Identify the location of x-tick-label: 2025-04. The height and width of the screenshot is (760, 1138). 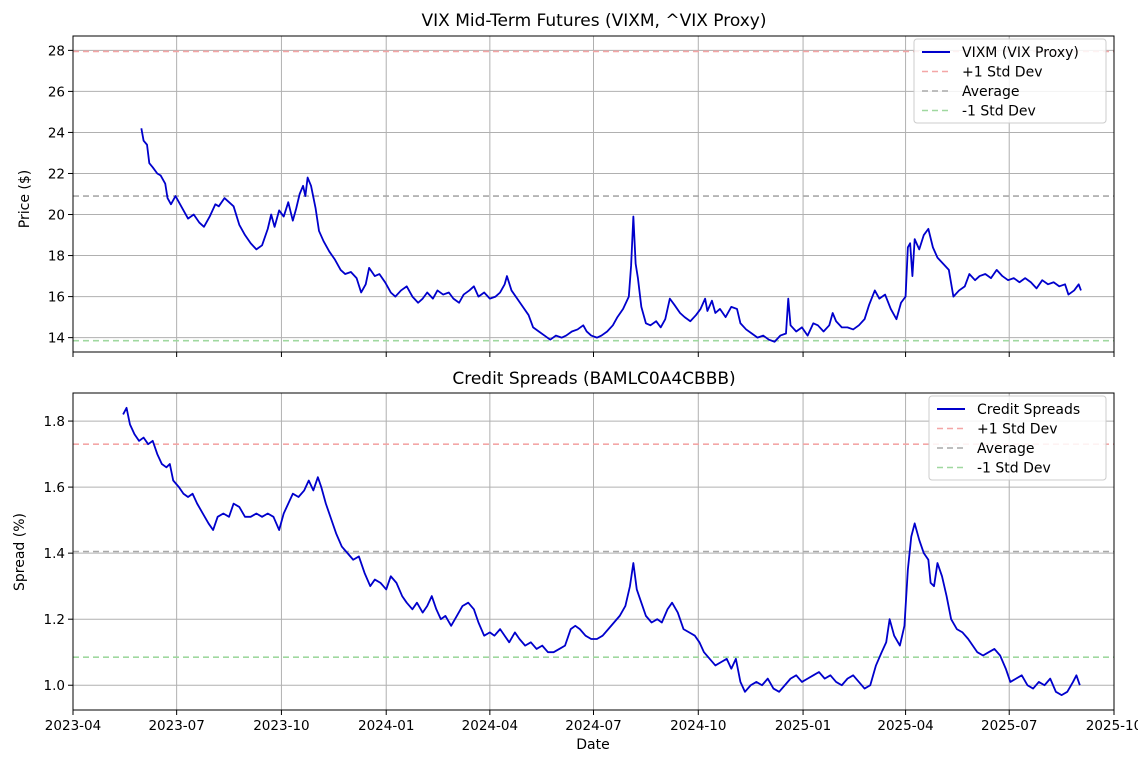
(905, 726).